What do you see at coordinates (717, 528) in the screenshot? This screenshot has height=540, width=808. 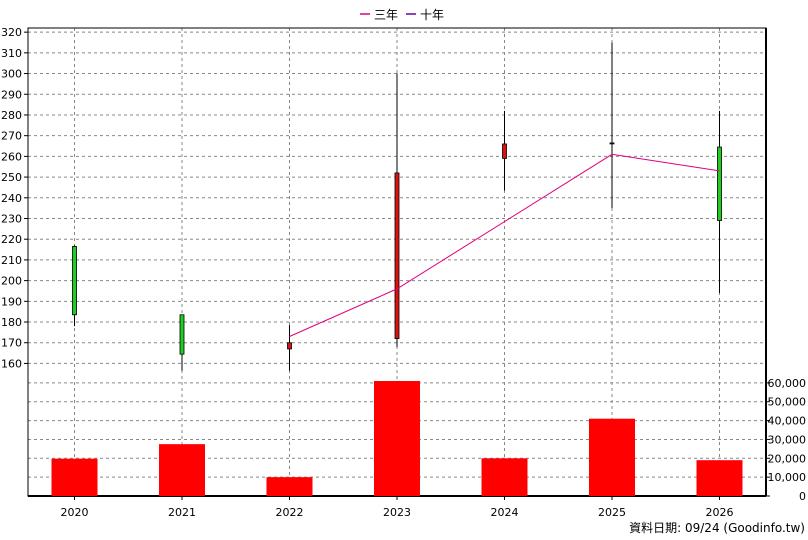 I see `data-date-footer: 資料日期: 09/24 (Goodinfo.tw)` at bounding box center [717, 528].